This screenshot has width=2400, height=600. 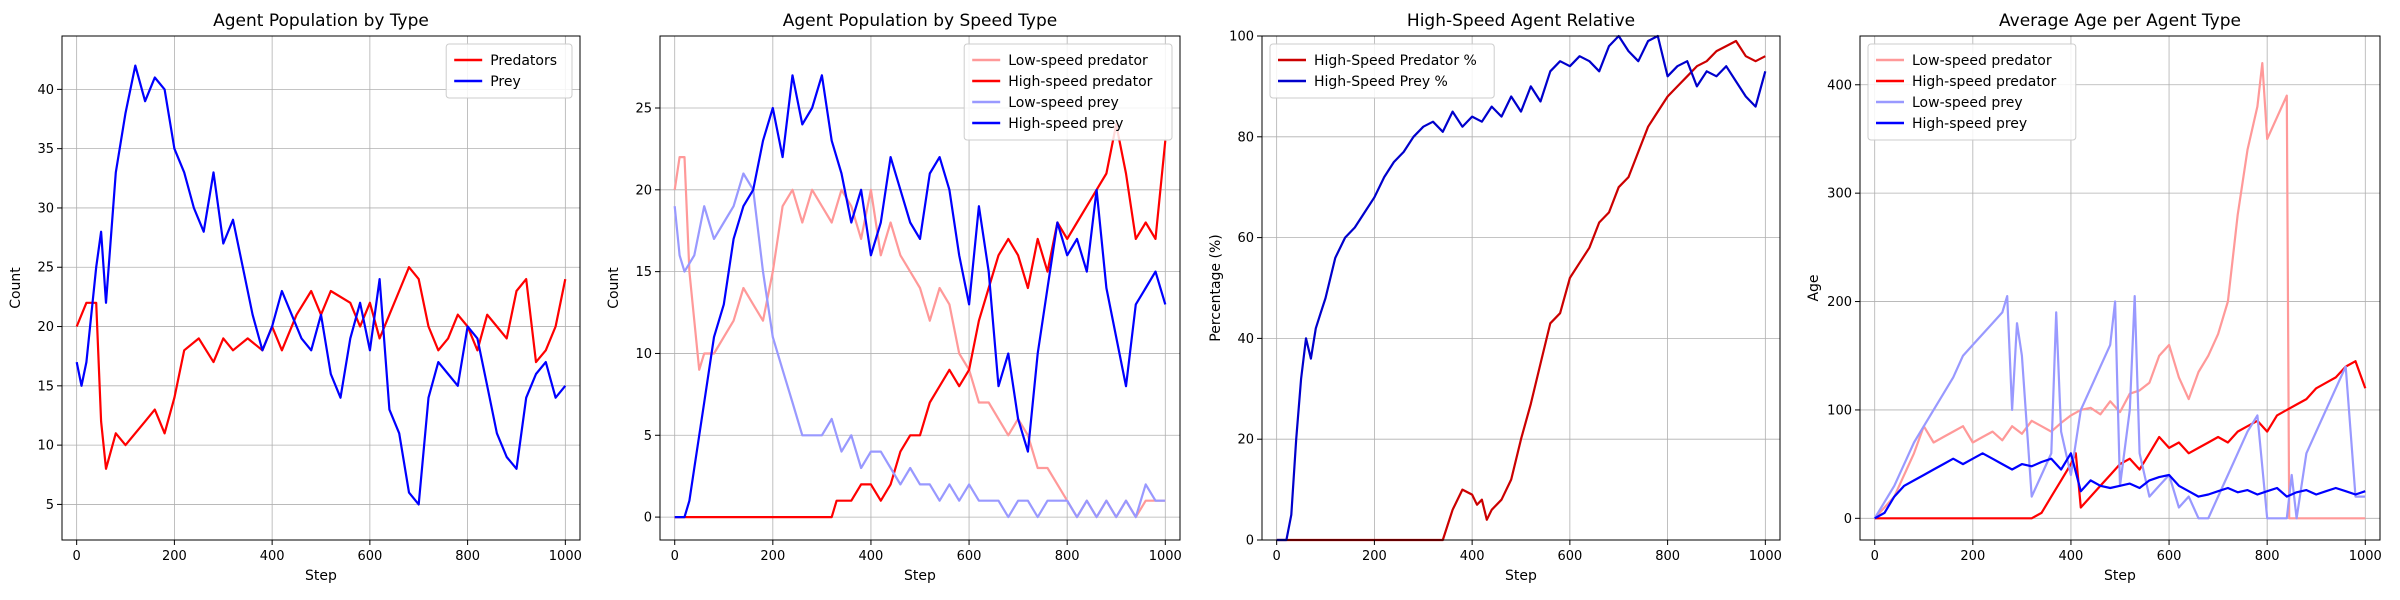 What do you see at coordinates (1245, 238) in the screenshot?
I see `y-tick-label: 60` at bounding box center [1245, 238].